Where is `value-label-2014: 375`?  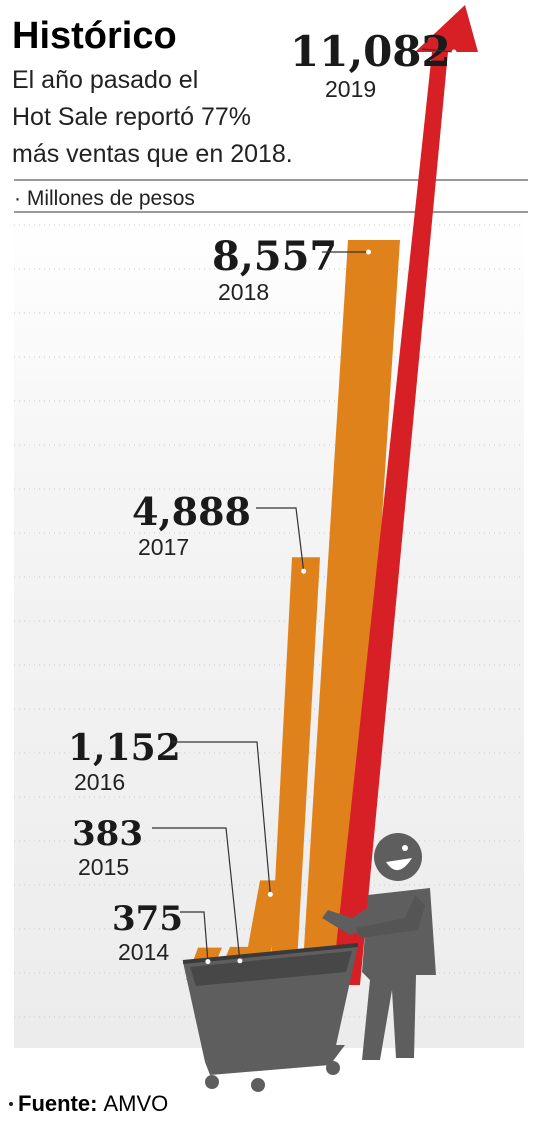
value-label-2014: 375 is located at coordinates (147, 919).